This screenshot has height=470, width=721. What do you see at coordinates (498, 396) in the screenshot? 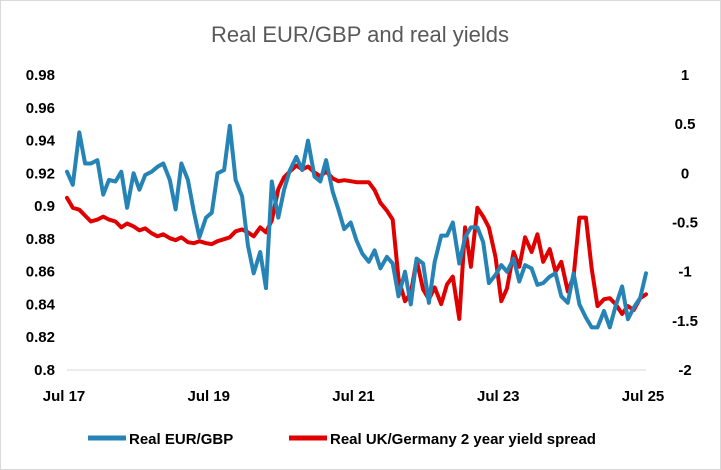
I see `x-tick-label: Jul 23` at bounding box center [498, 396].